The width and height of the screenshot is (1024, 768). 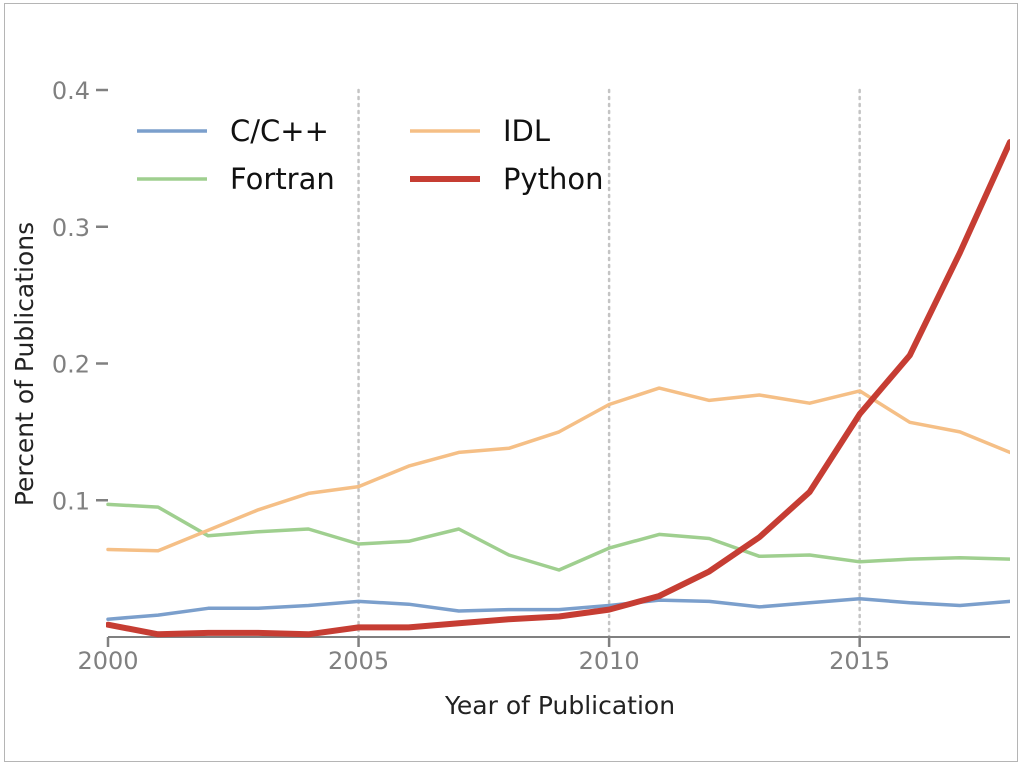 I want to click on y-tick-label: 0.4, so click(x=71, y=91).